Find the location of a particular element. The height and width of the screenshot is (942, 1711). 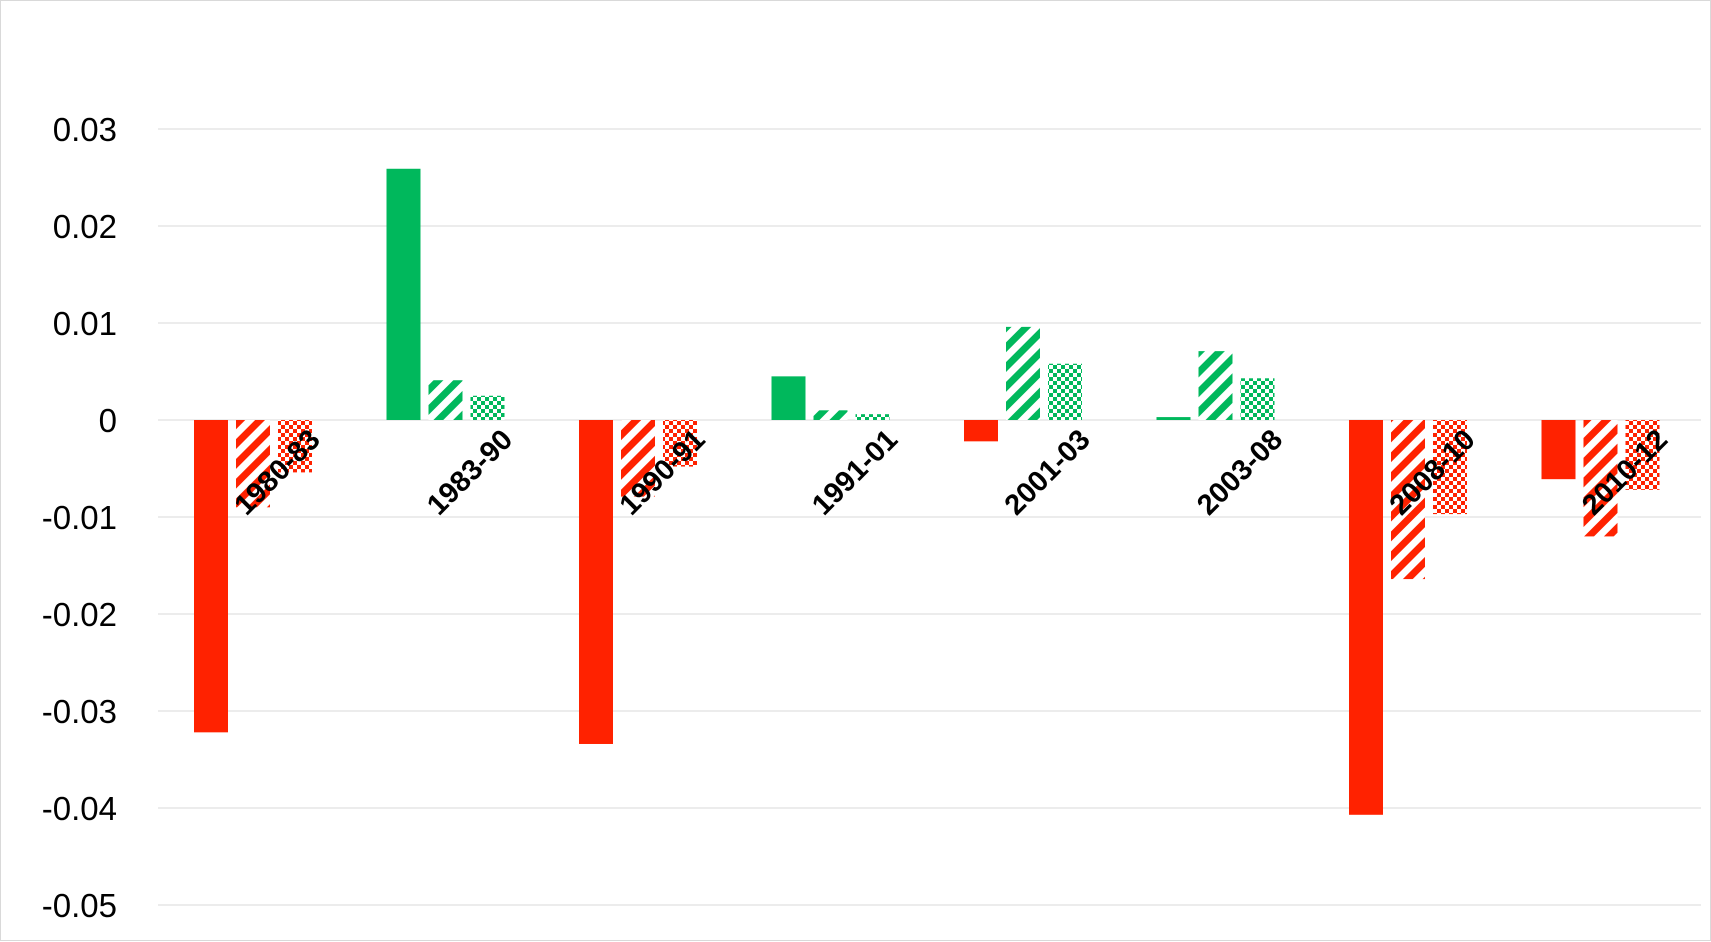

y-tick-label: -0.03 is located at coordinates (79, 711).